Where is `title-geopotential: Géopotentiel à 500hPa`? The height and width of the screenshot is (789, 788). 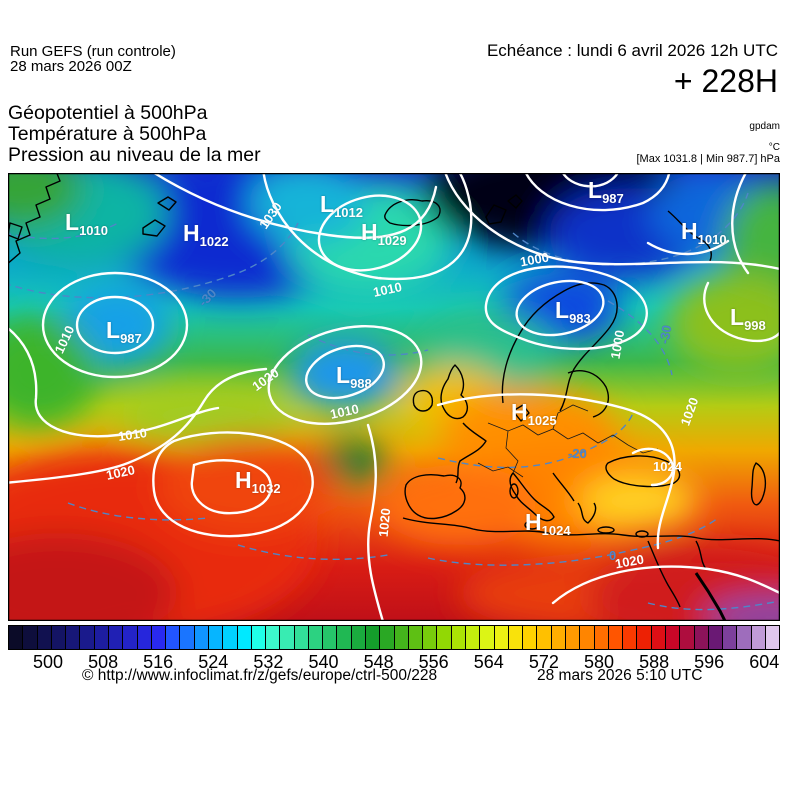 title-geopotential: Géopotentiel à 500hPa is located at coordinates (108, 113).